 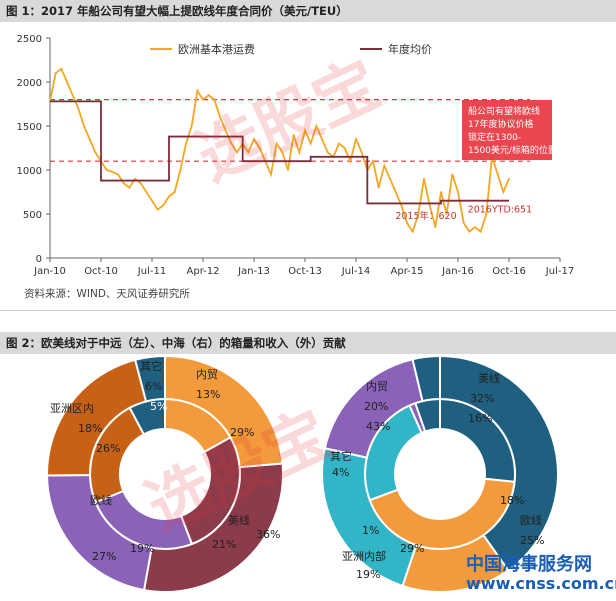 What do you see at coordinates (176, 343) in the screenshot?
I see `figure2-title: 图 2：欧美线对于中远（左）、中海（右）的箱量和收入（外）贡献` at bounding box center [176, 343].